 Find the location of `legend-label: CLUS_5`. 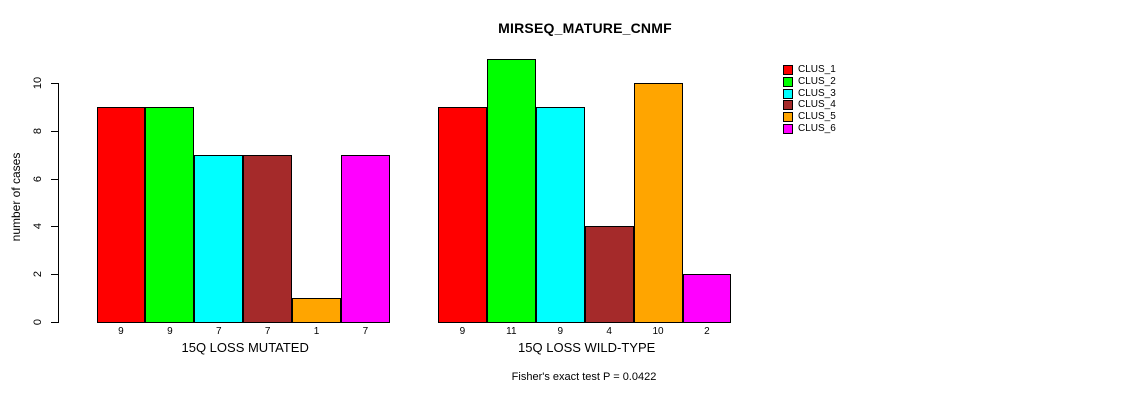

legend-label: CLUS_5 is located at coordinates (817, 116).